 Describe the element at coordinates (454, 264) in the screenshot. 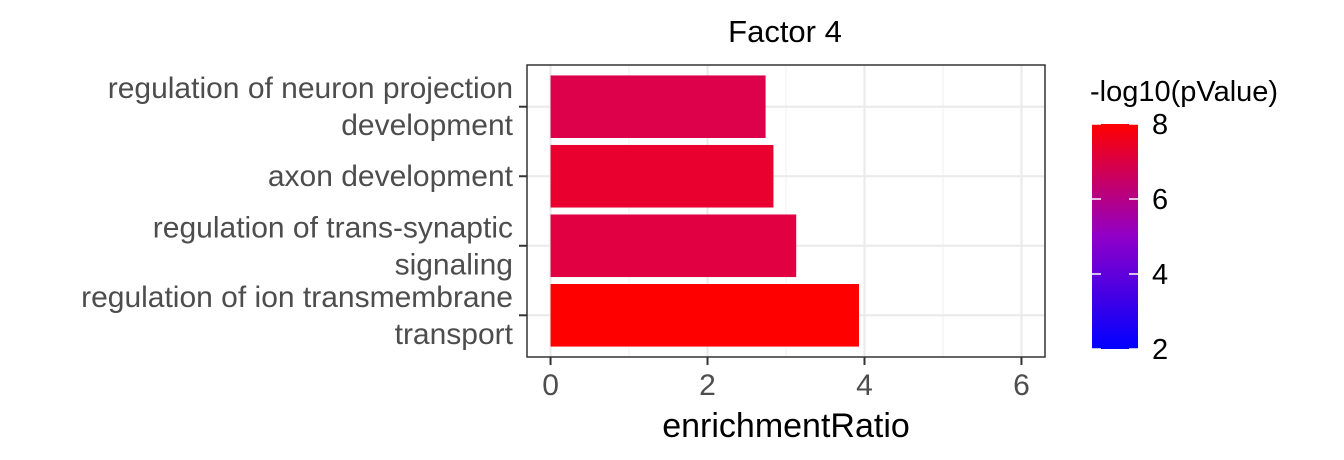

I see `category-label-line: signaling` at that location.